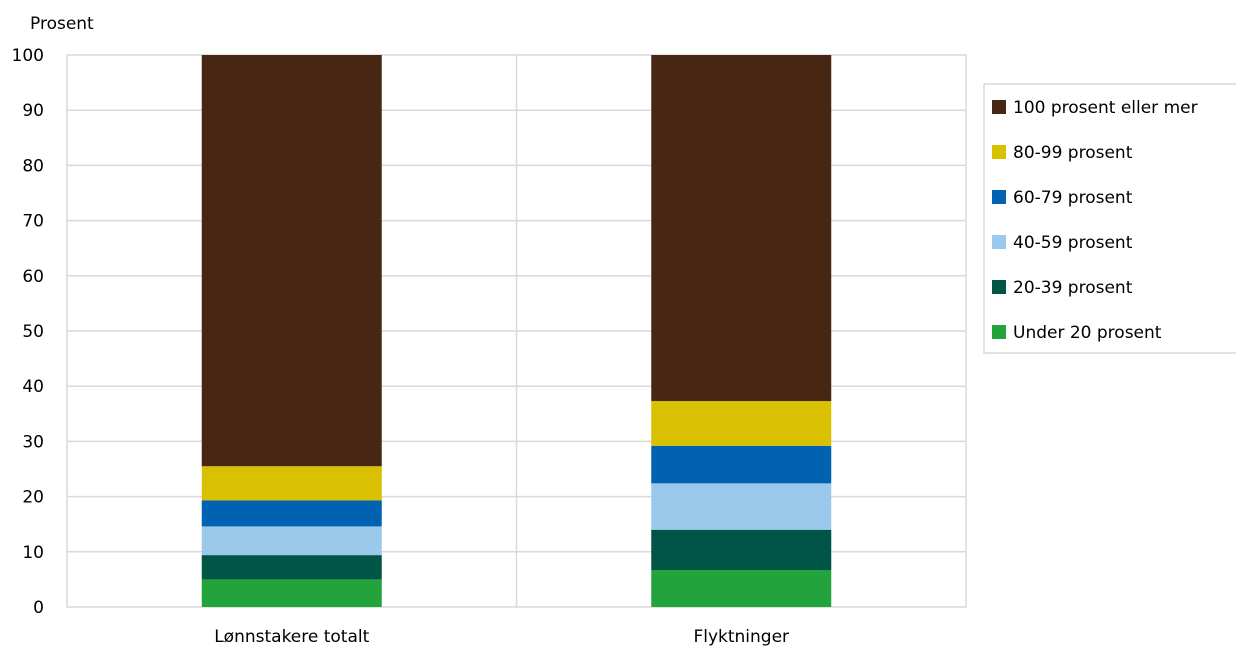  Describe the element at coordinates (33, 387) in the screenshot. I see `y-tick-label: 40` at that location.